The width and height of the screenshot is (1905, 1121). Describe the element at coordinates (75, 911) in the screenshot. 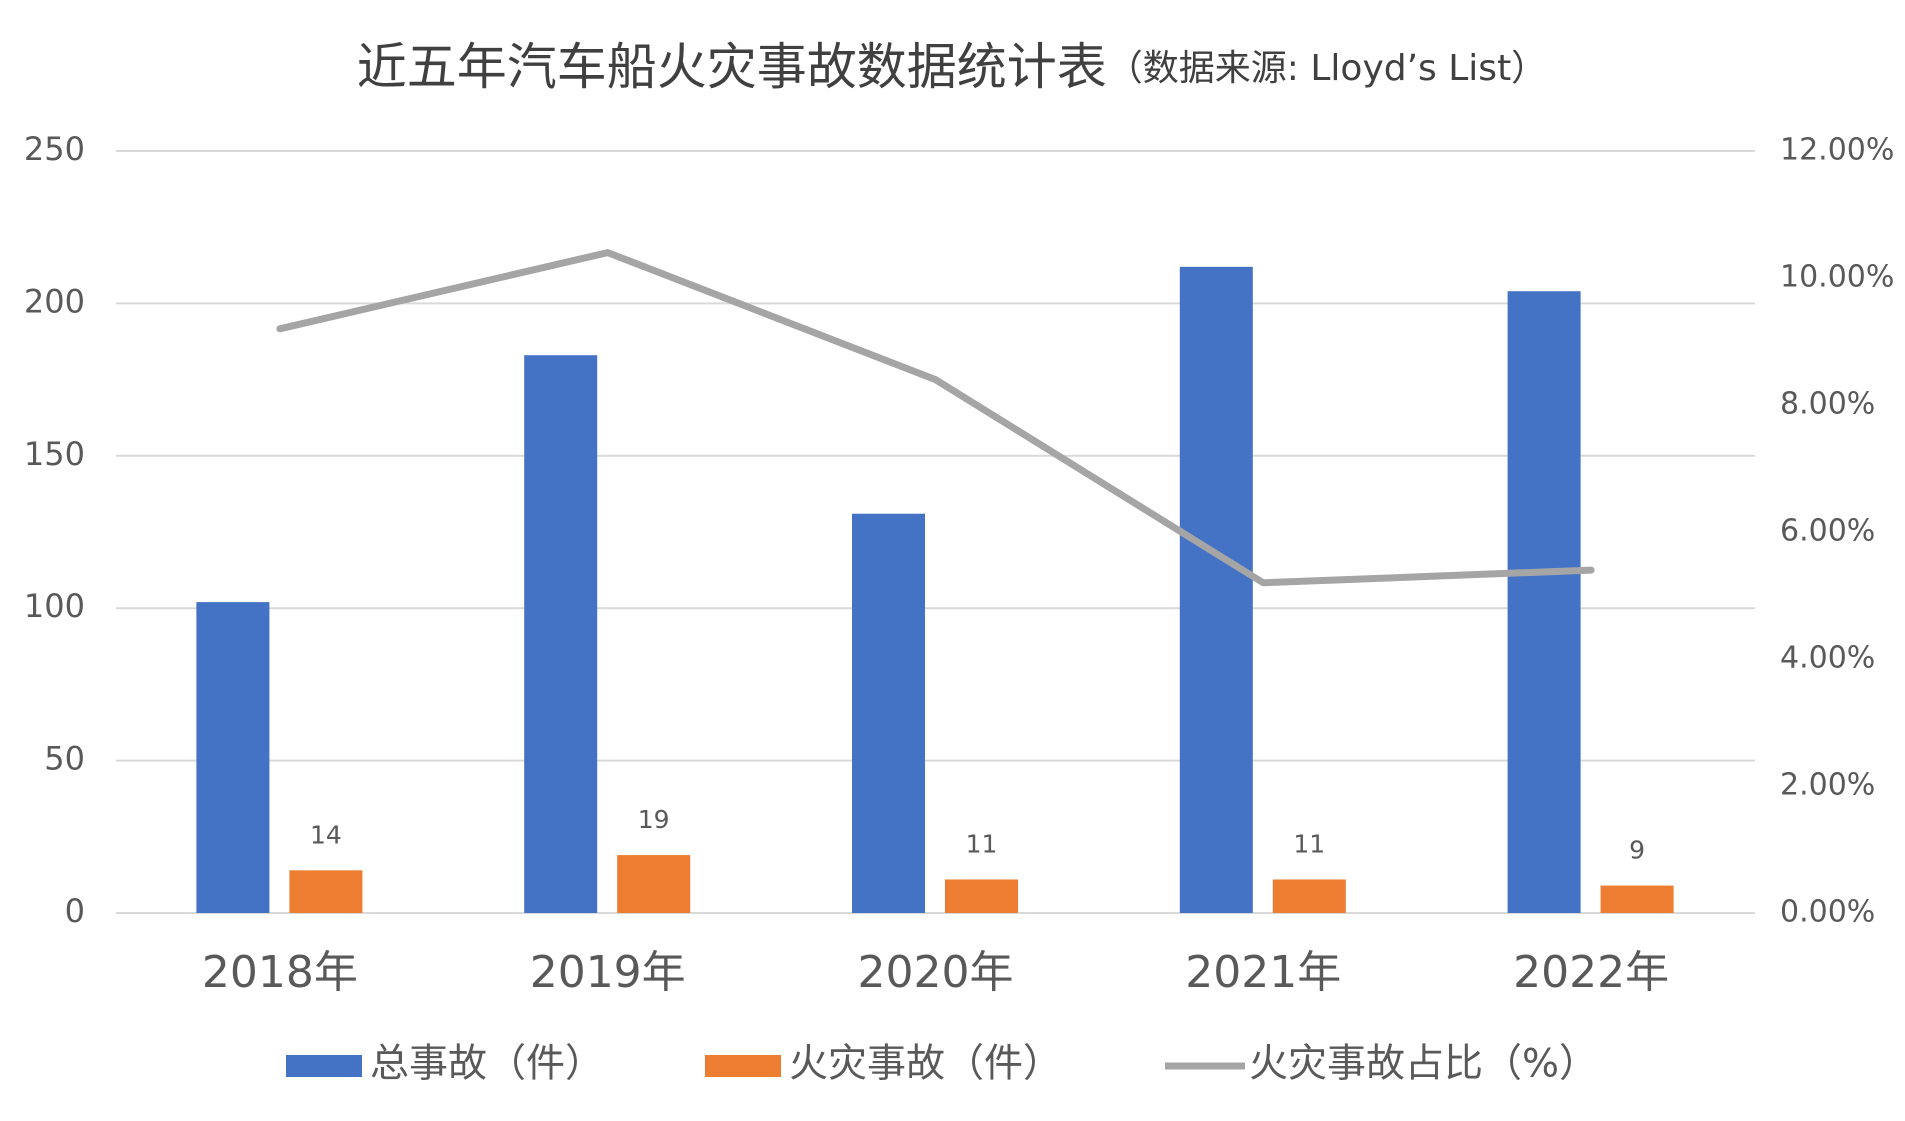

I see `y-tick-label: 0` at that location.